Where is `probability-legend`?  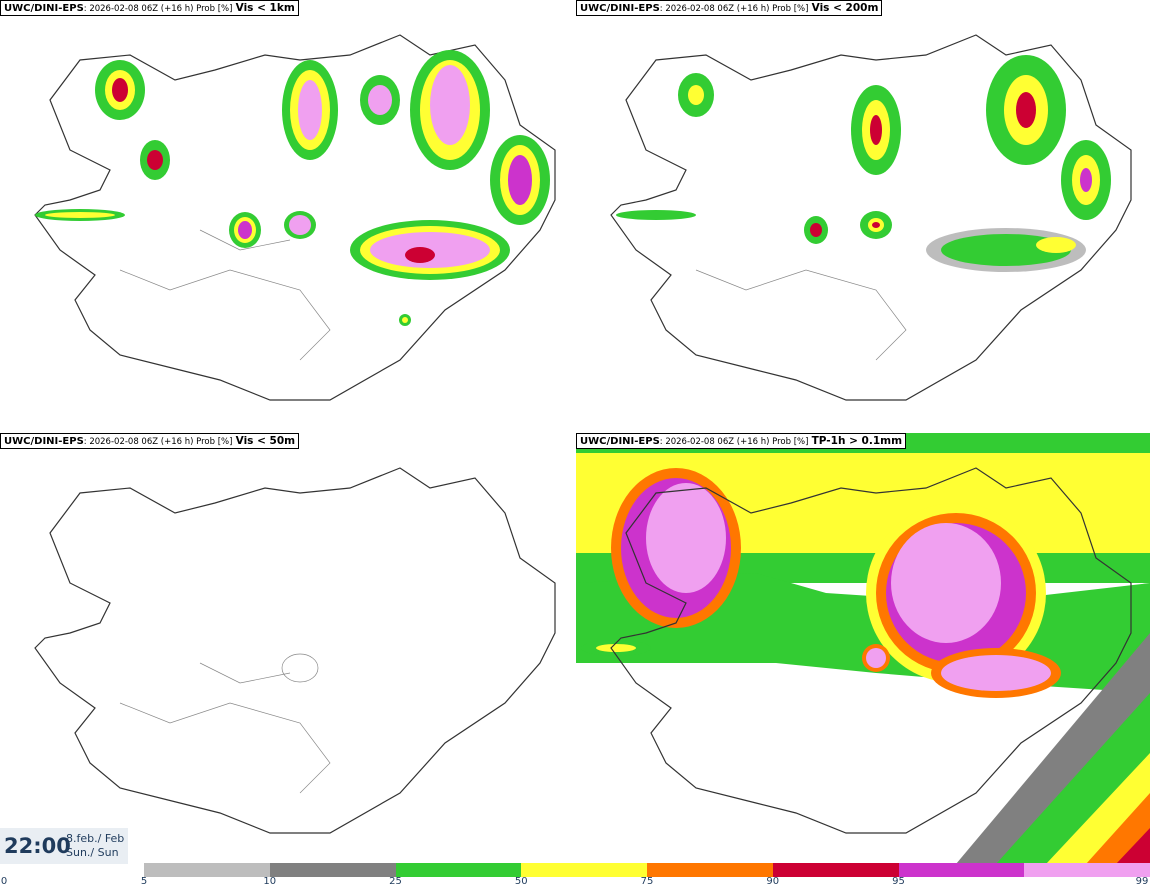
probability-legend is located at coordinates (647, 870).